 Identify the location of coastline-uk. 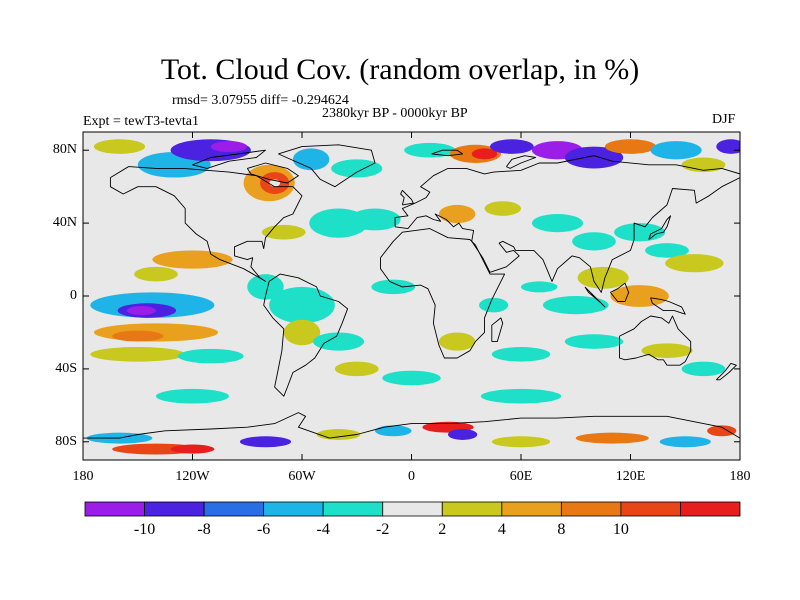
(407, 197).